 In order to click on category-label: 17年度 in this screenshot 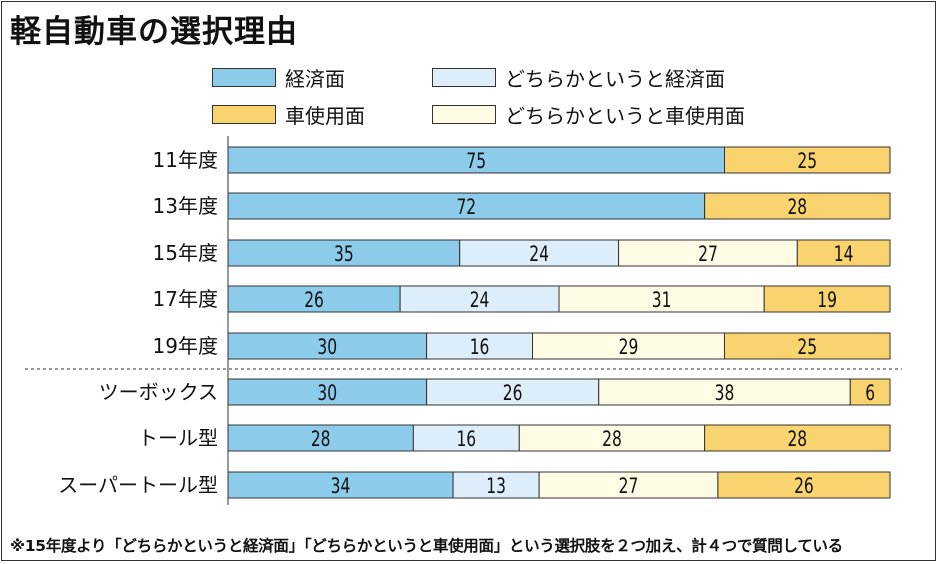, I will do `click(185, 299)`.